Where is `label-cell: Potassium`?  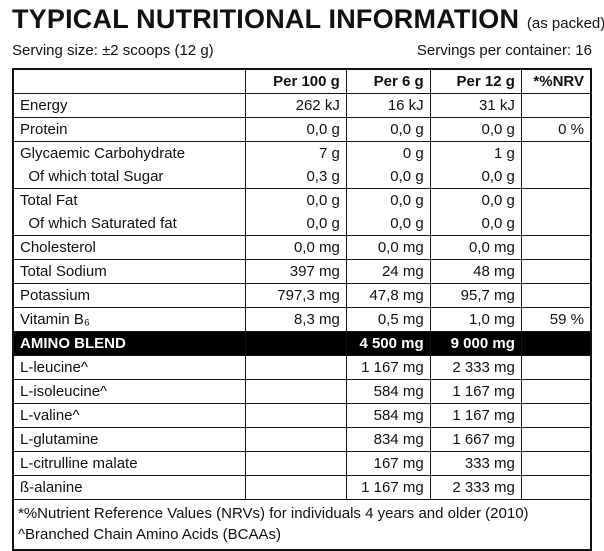
label-cell: Potassium is located at coordinates (129, 295).